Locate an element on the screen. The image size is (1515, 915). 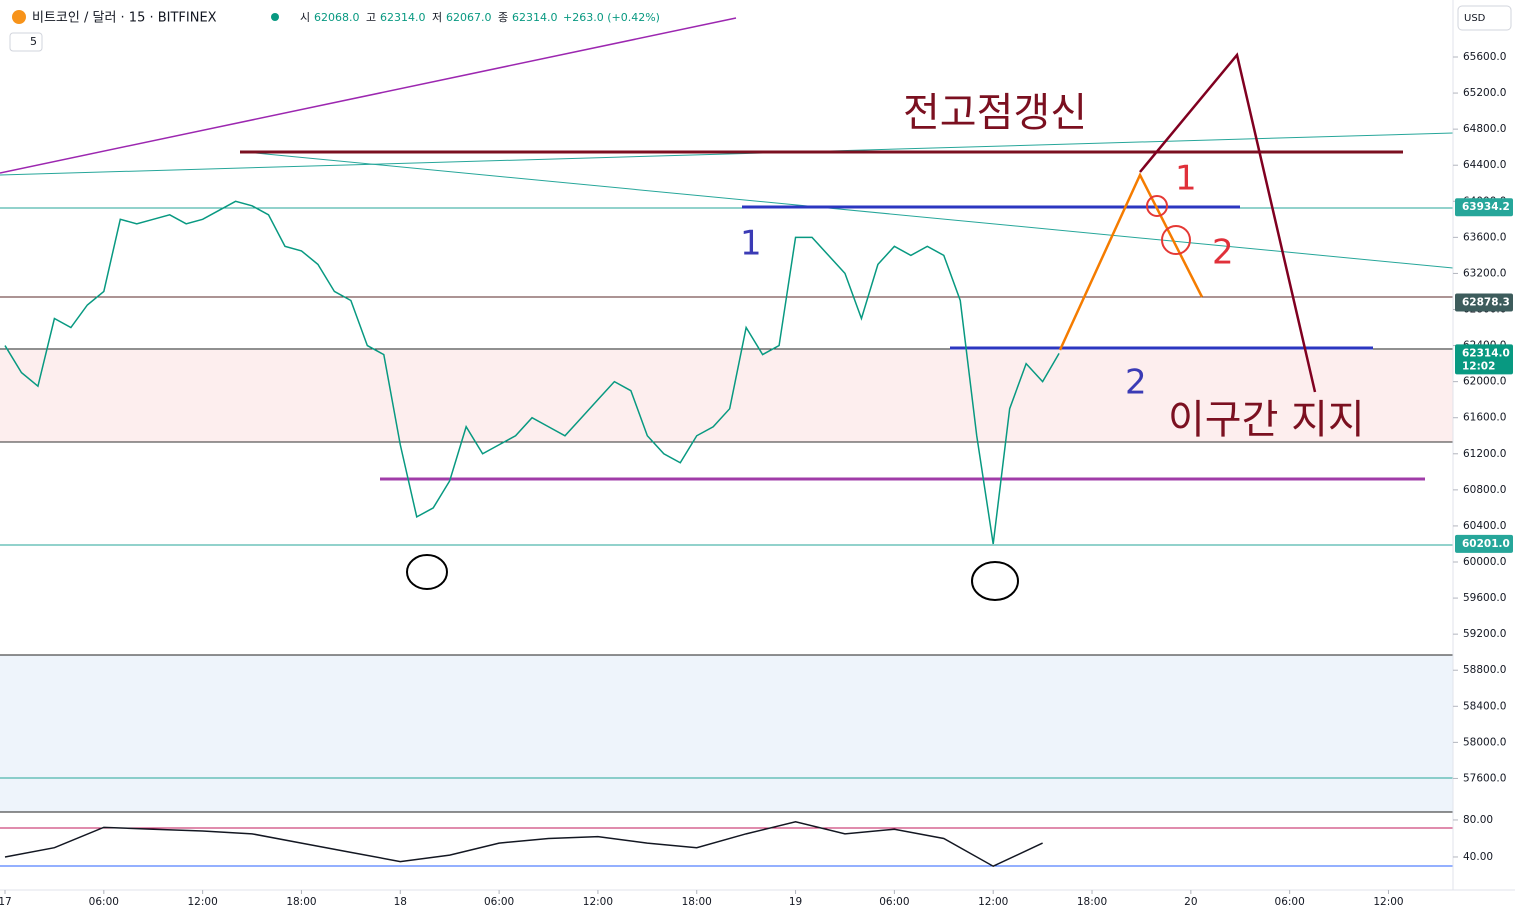
y-tick-label: 57600.0 is located at coordinates (1484, 778).